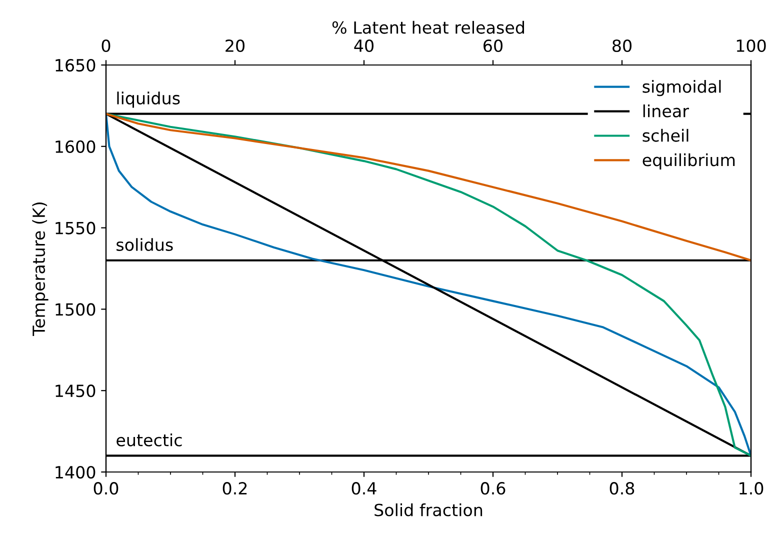  I want to click on y-tick-label: 1450, so click(76, 391).